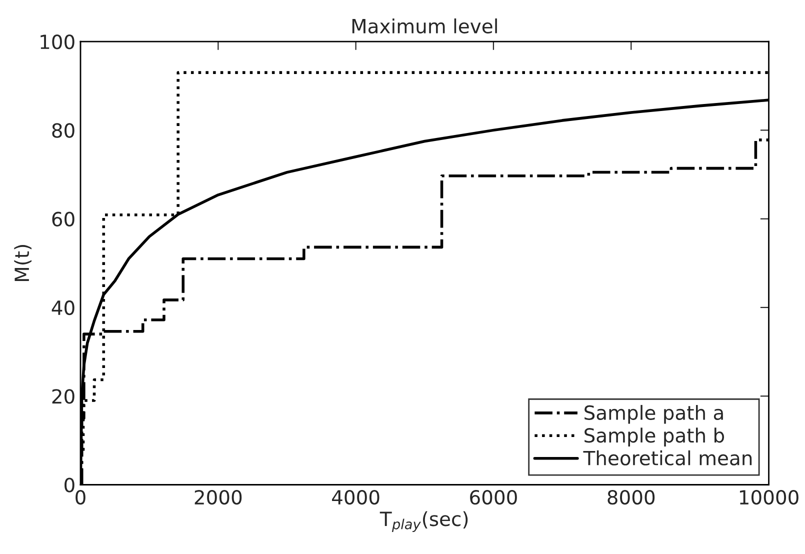  Describe the element at coordinates (69, 485) in the screenshot. I see `y-tick-label: 0` at that location.